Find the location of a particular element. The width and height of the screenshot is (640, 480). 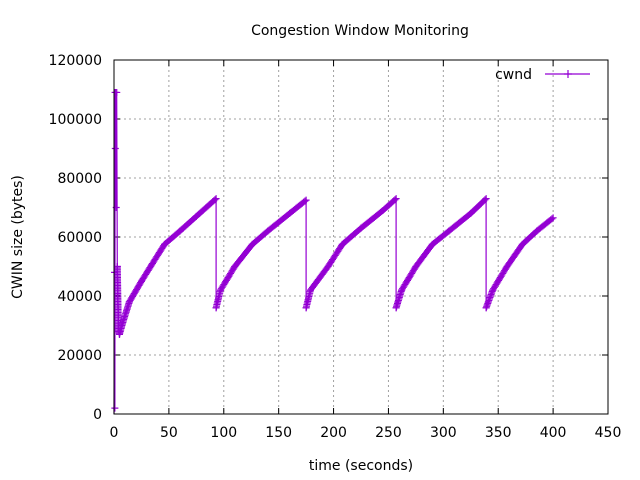

legend-marker-cwnd is located at coordinates (568, 74).